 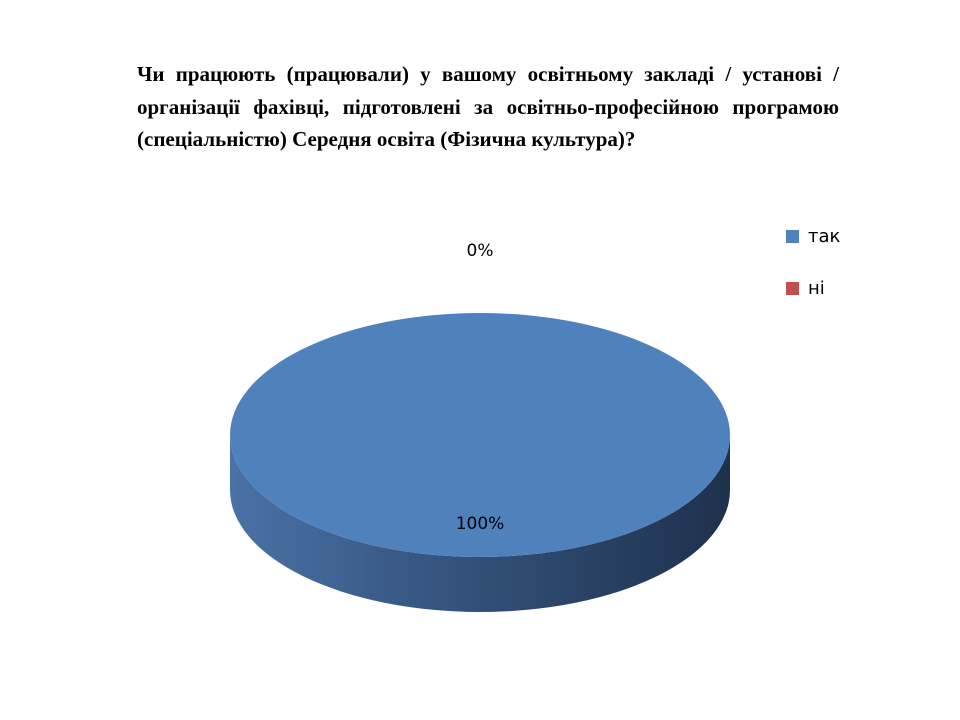 I want to click on legend-swatch-tak, so click(x=792, y=236).